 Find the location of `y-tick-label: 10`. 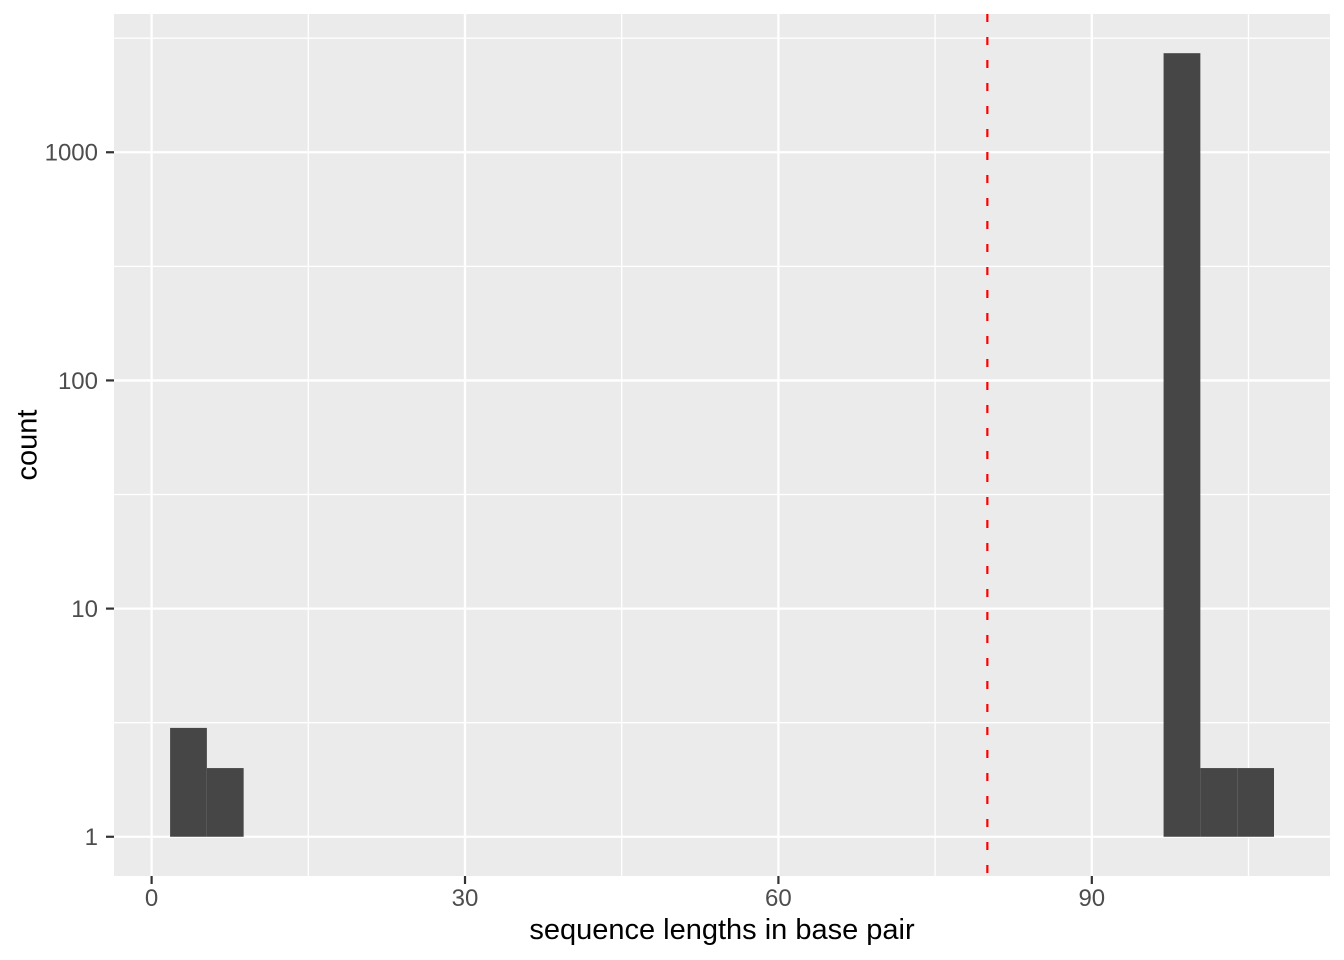

y-tick-label: 10 is located at coordinates (84, 609).